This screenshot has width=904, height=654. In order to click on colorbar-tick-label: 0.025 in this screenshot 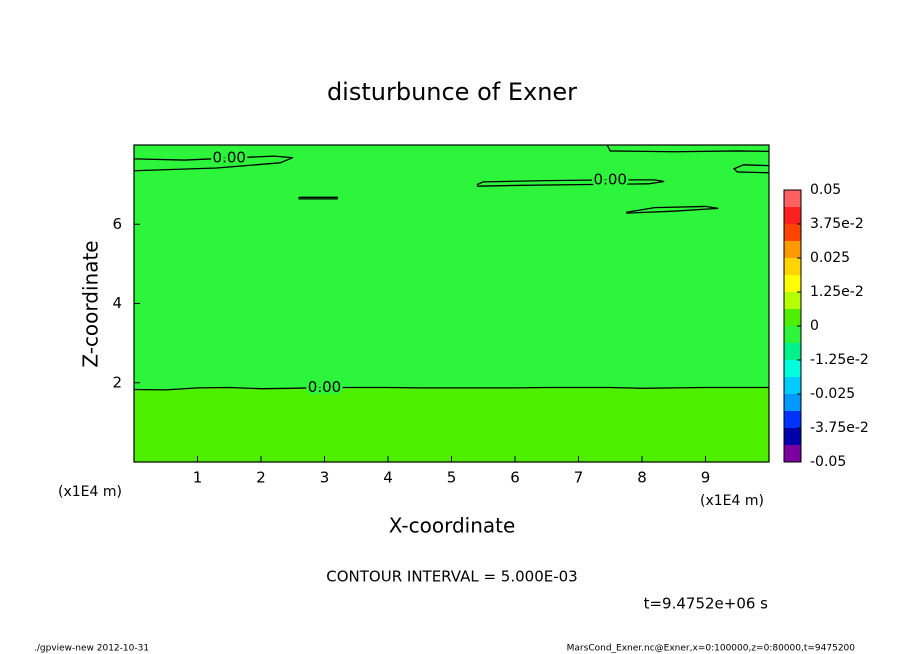, I will do `click(830, 258)`.